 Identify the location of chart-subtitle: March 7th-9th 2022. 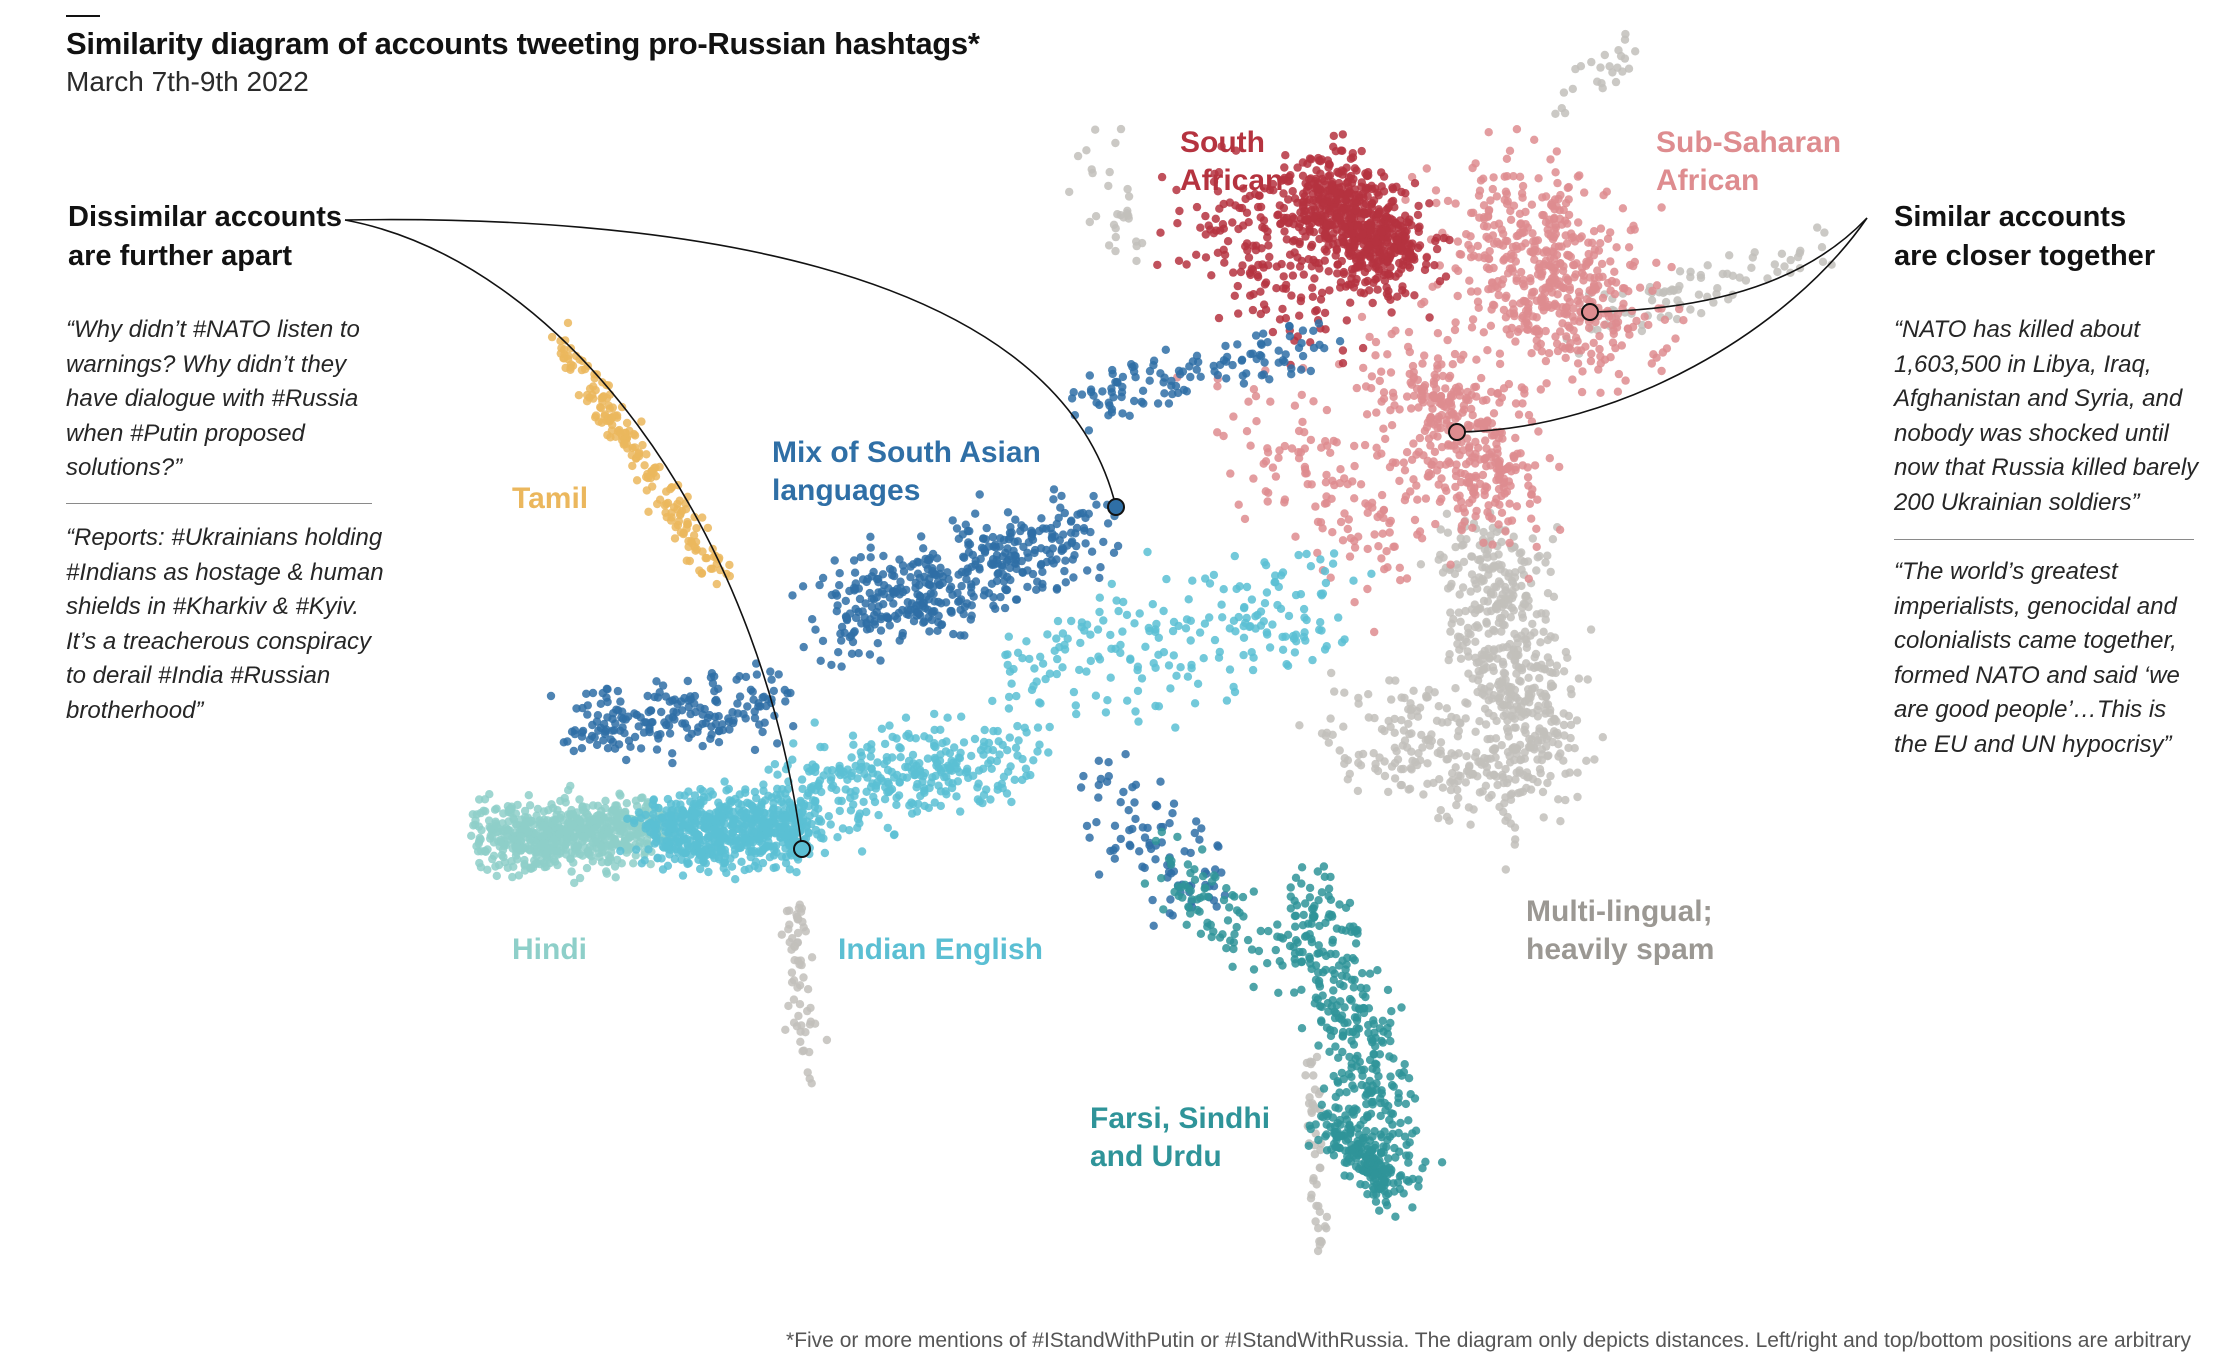
(187, 81).